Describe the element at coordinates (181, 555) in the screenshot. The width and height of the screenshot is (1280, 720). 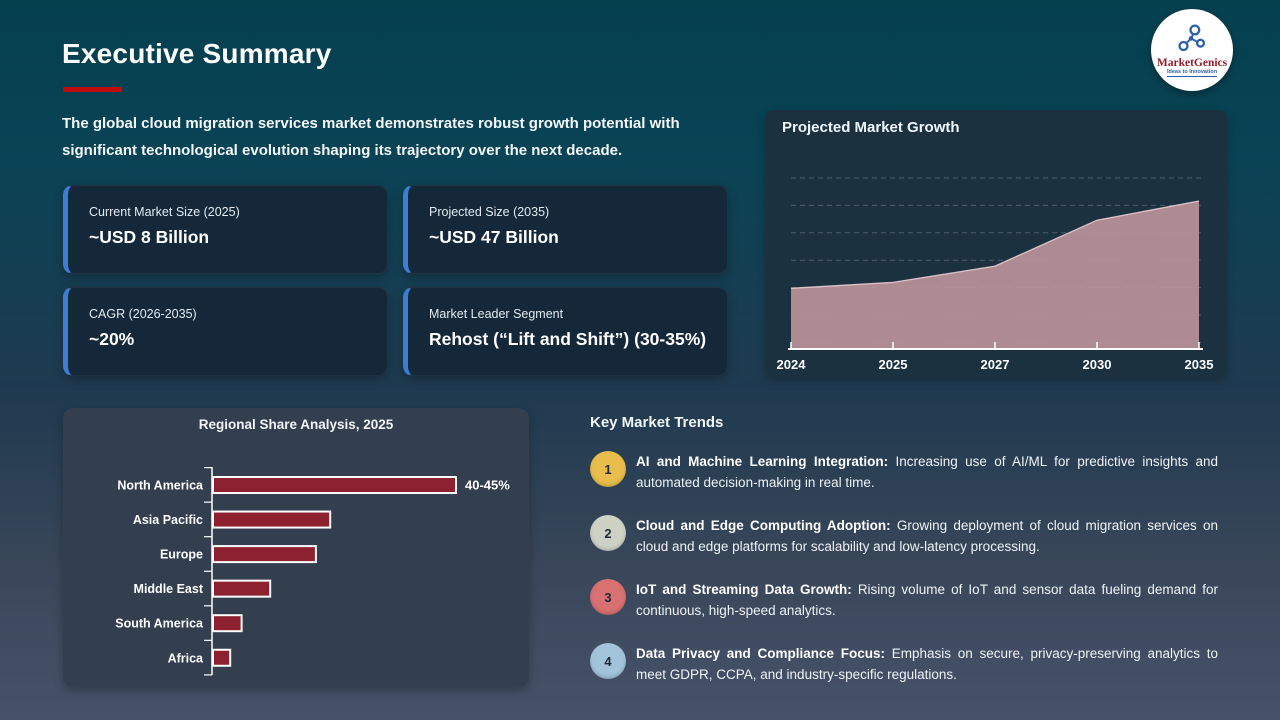
I see `category-label: Europe` at that location.